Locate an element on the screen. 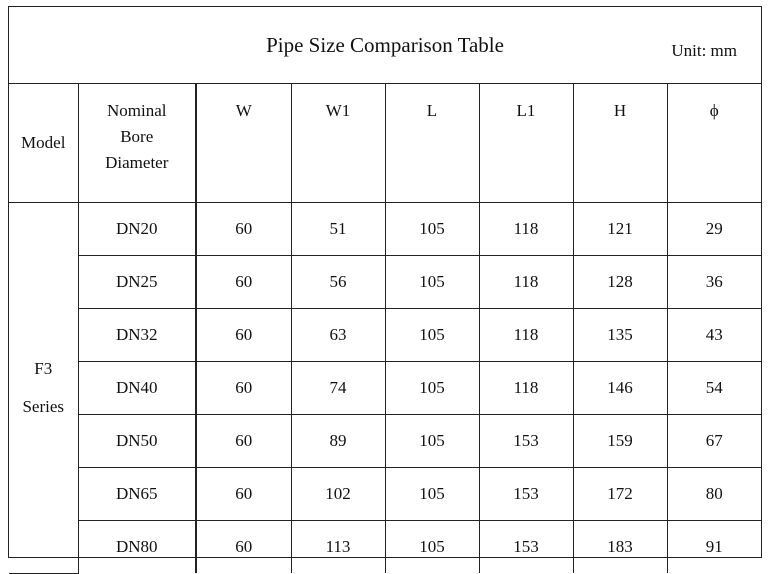 Image resolution: width=770 pixels, height=574 pixels. header-h: H is located at coordinates (620, 143).